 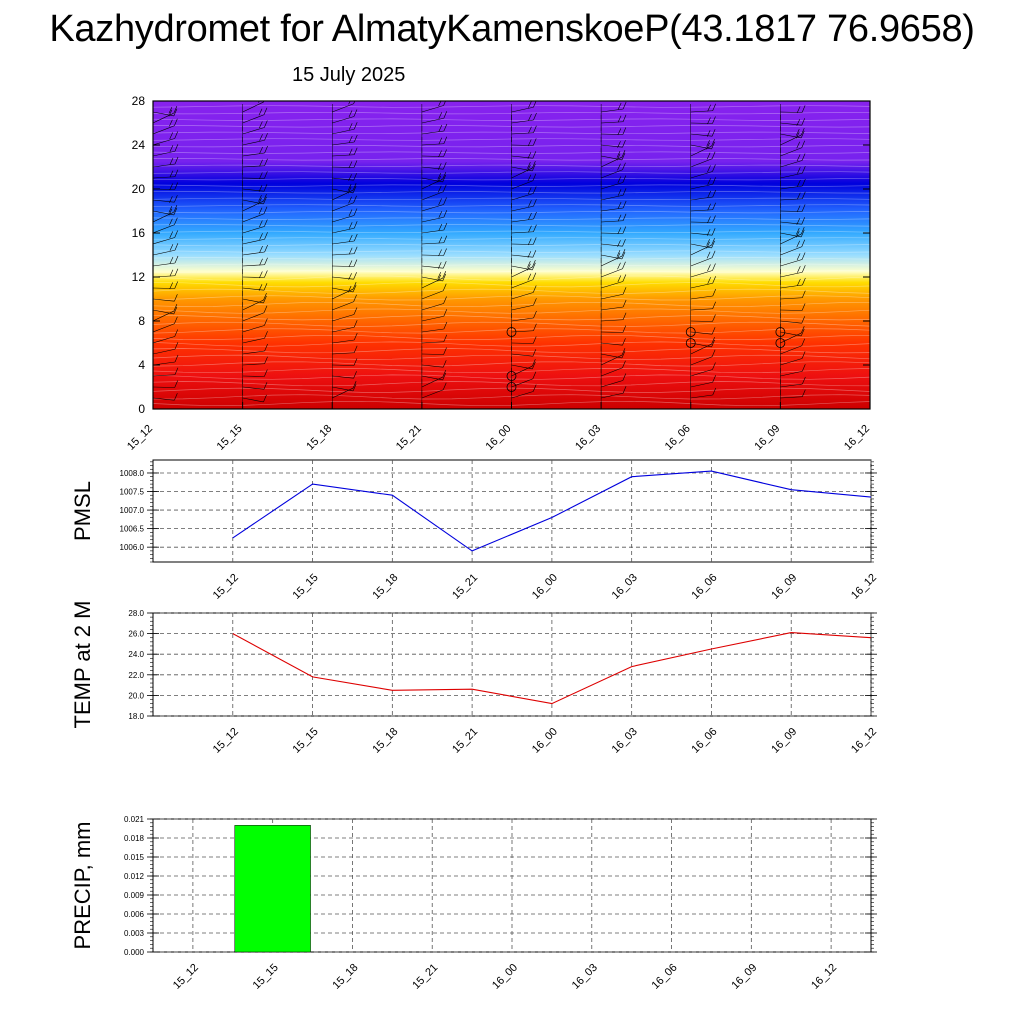 I want to click on x-tick-label: 16_06, so click(x=704, y=587).